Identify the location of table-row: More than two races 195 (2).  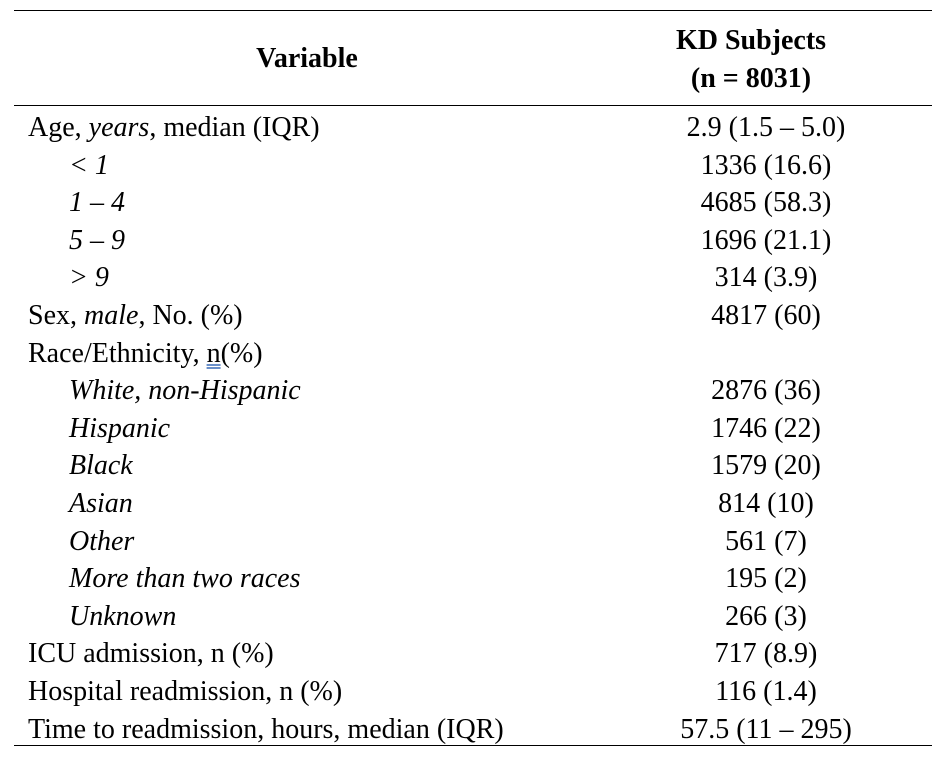
(473, 579).